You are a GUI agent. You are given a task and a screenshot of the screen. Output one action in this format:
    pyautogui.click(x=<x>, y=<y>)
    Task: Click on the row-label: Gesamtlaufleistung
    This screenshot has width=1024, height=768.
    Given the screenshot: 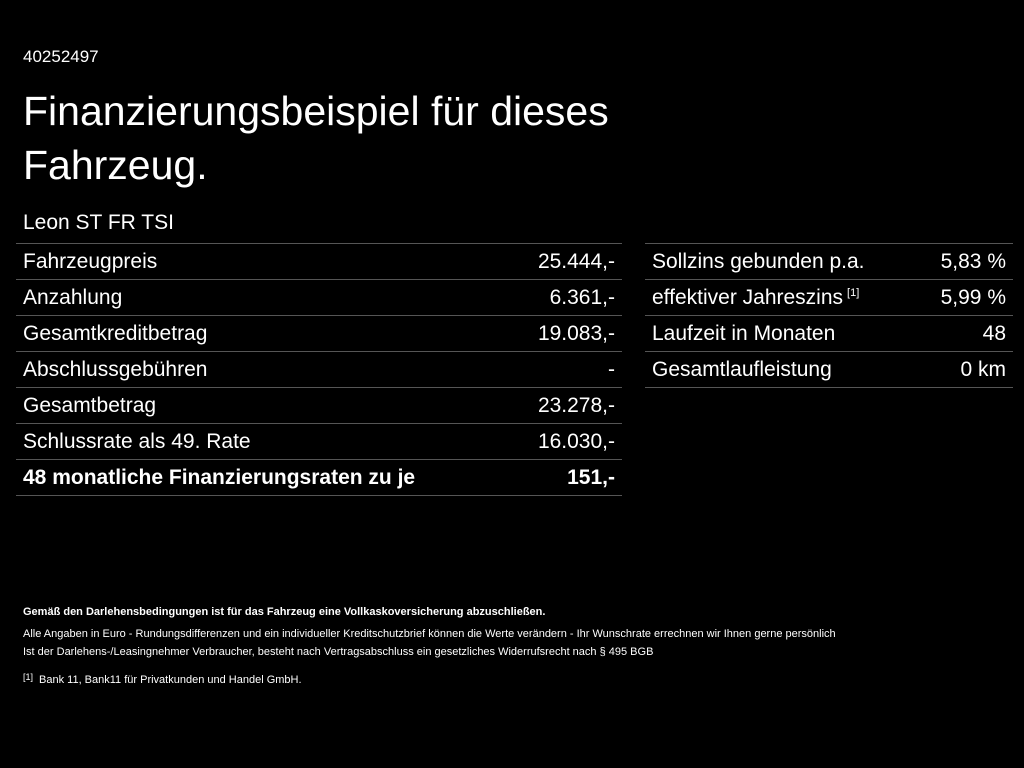 What is the action you would take?
    pyautogui.click(x=742, y=370)
    